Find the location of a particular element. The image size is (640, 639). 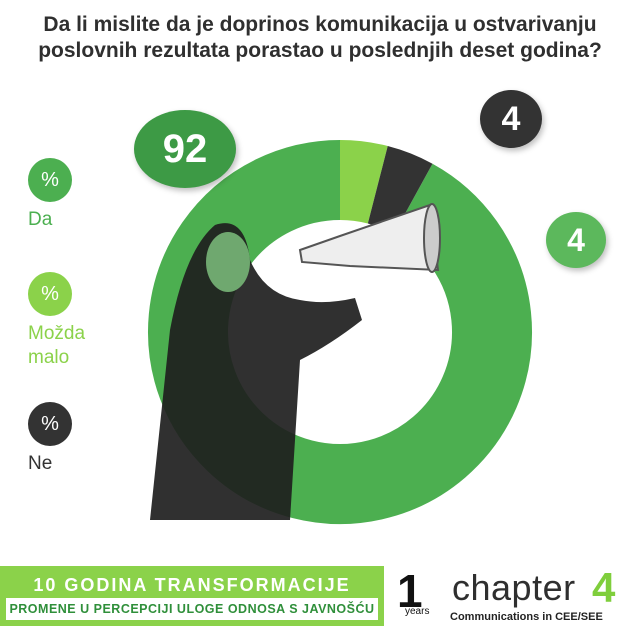

legend-item-mozda: % Možda malo is located at coordinates (78, 321).